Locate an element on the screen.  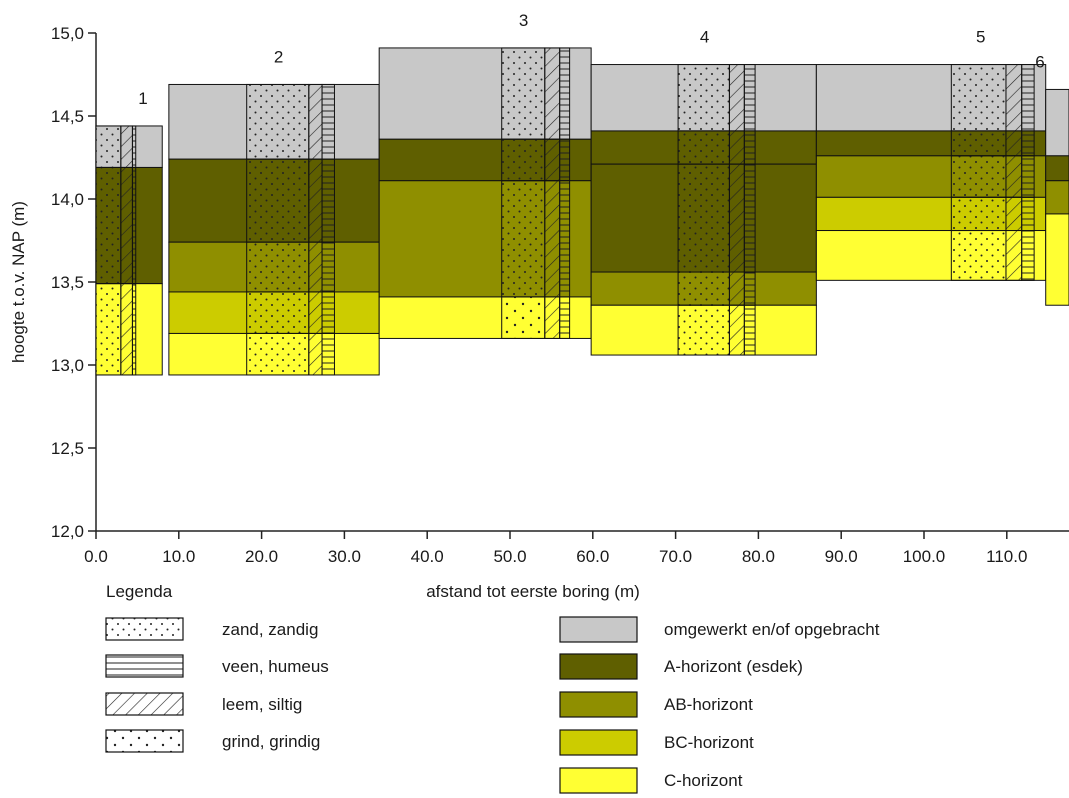
legend-swatch-leem is located at coordinates (144, 704).